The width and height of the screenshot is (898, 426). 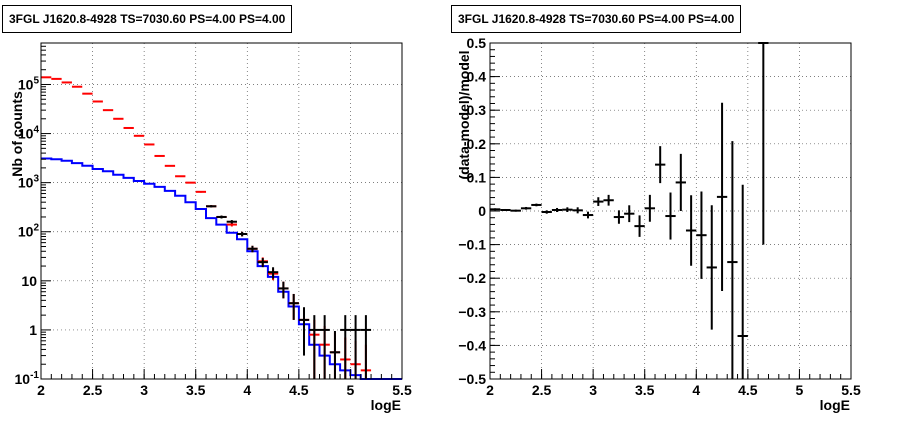 I want to click on y-tick-label: 0.5, so click(x=477, y=43).